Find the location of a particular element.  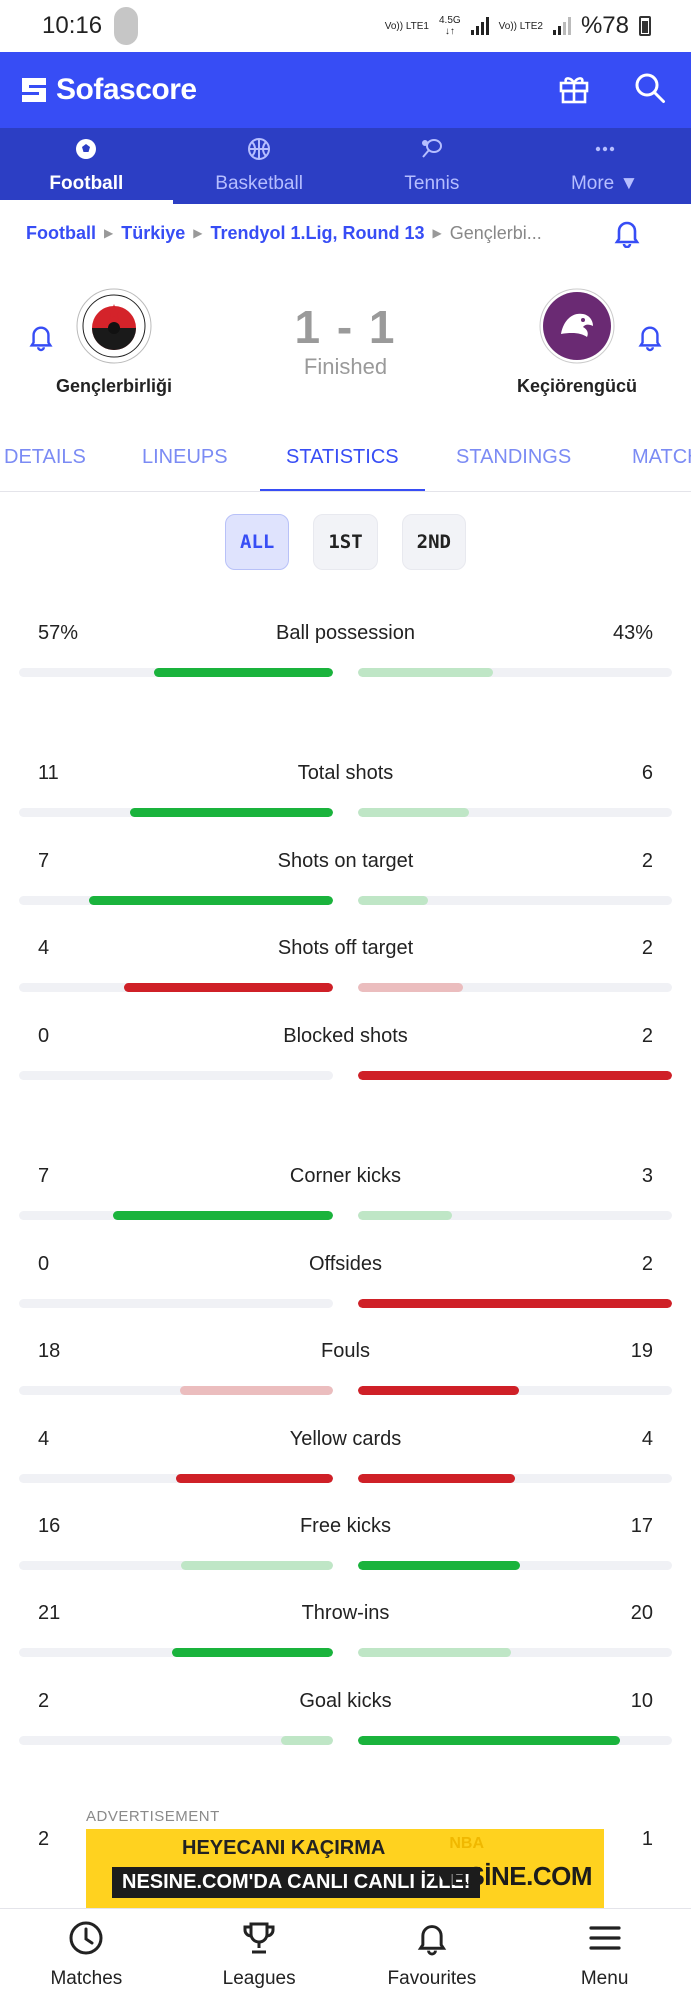

network-2-label: Vo)) LTE2 is located at coordinates (520, 26).